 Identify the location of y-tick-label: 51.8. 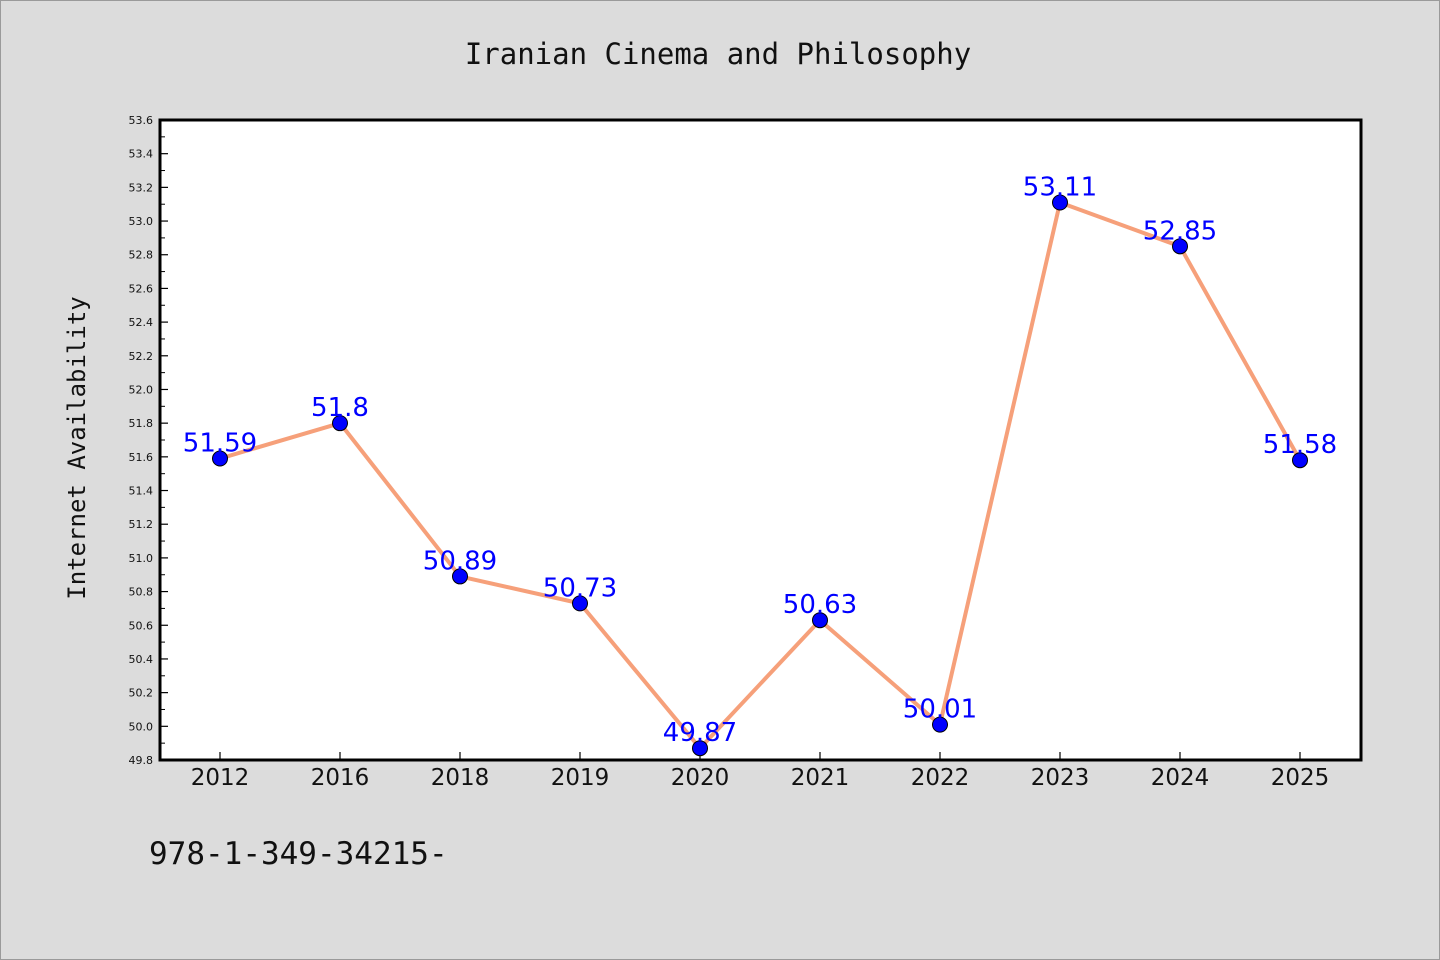
(141, 423).